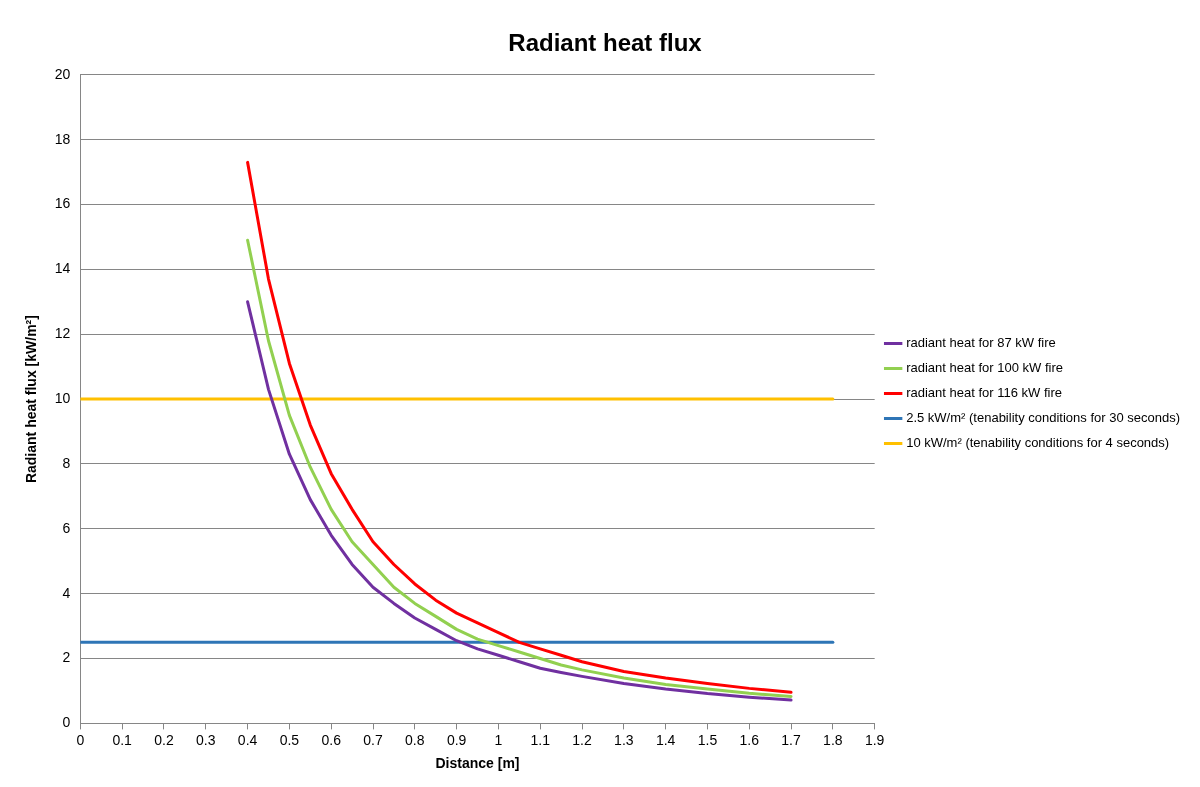 This screenshot has height=787, width=1200. I want to click on x-tick-label: 0.1, so click(122, 739).